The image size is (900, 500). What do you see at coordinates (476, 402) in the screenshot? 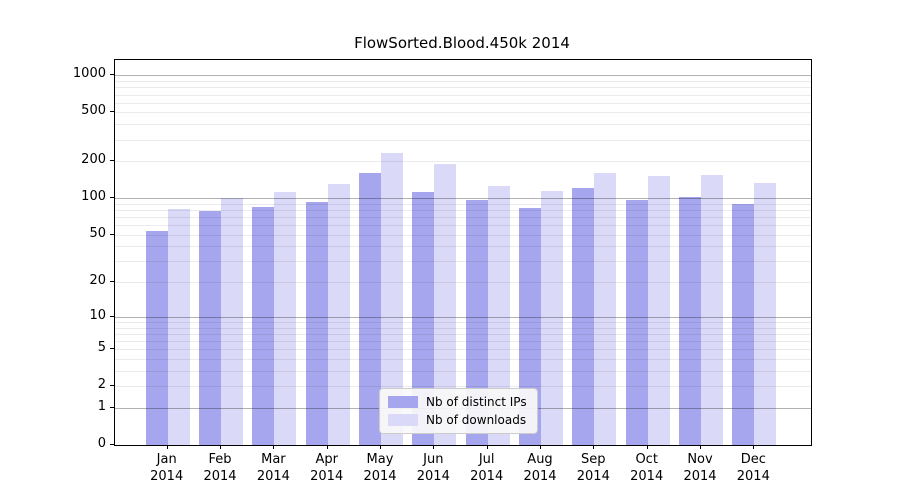
I see `legend-label-distinct-ips: Nb of distinct IPs` at bounding box center [476, 402].